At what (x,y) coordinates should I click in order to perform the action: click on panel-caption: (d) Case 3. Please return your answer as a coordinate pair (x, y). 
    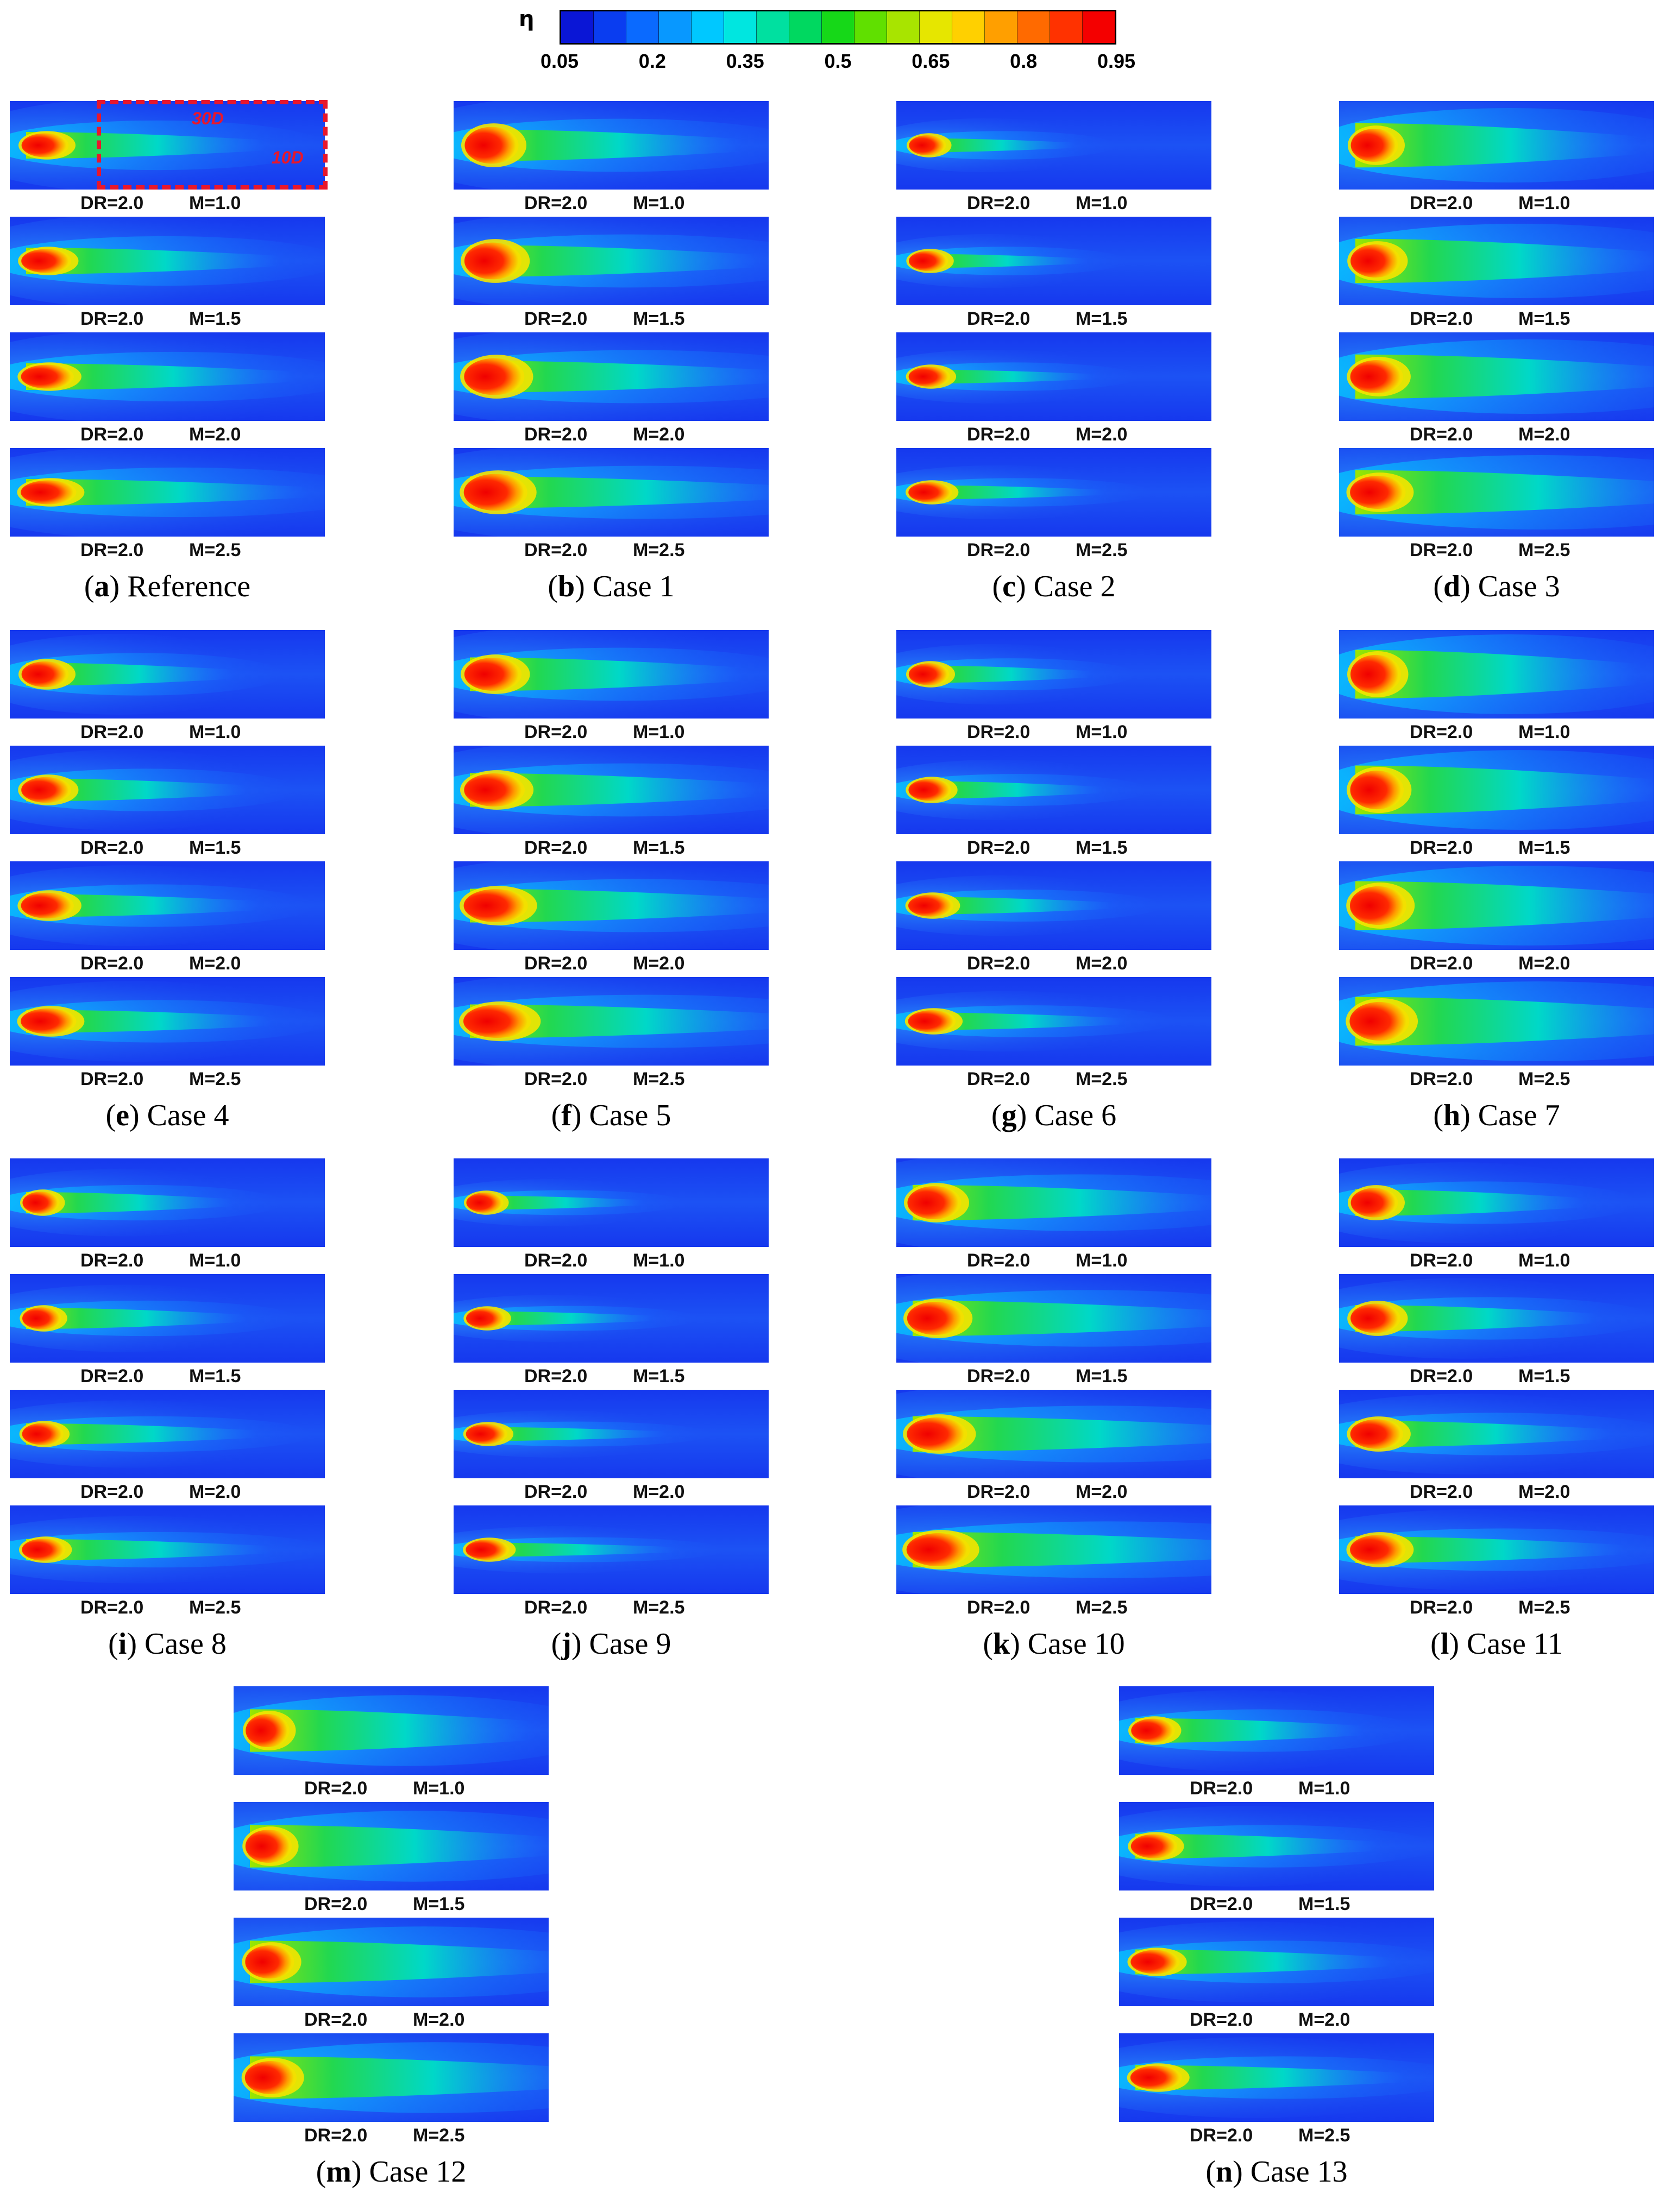
    Looking at the image, I should click on (1496, 586).